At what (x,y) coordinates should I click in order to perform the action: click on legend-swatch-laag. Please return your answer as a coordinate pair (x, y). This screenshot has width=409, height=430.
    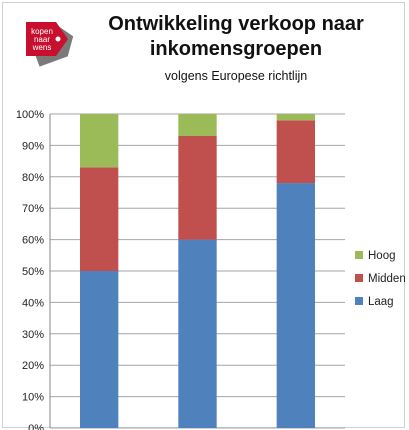
    Looking at the image, I should click on (359, 301).